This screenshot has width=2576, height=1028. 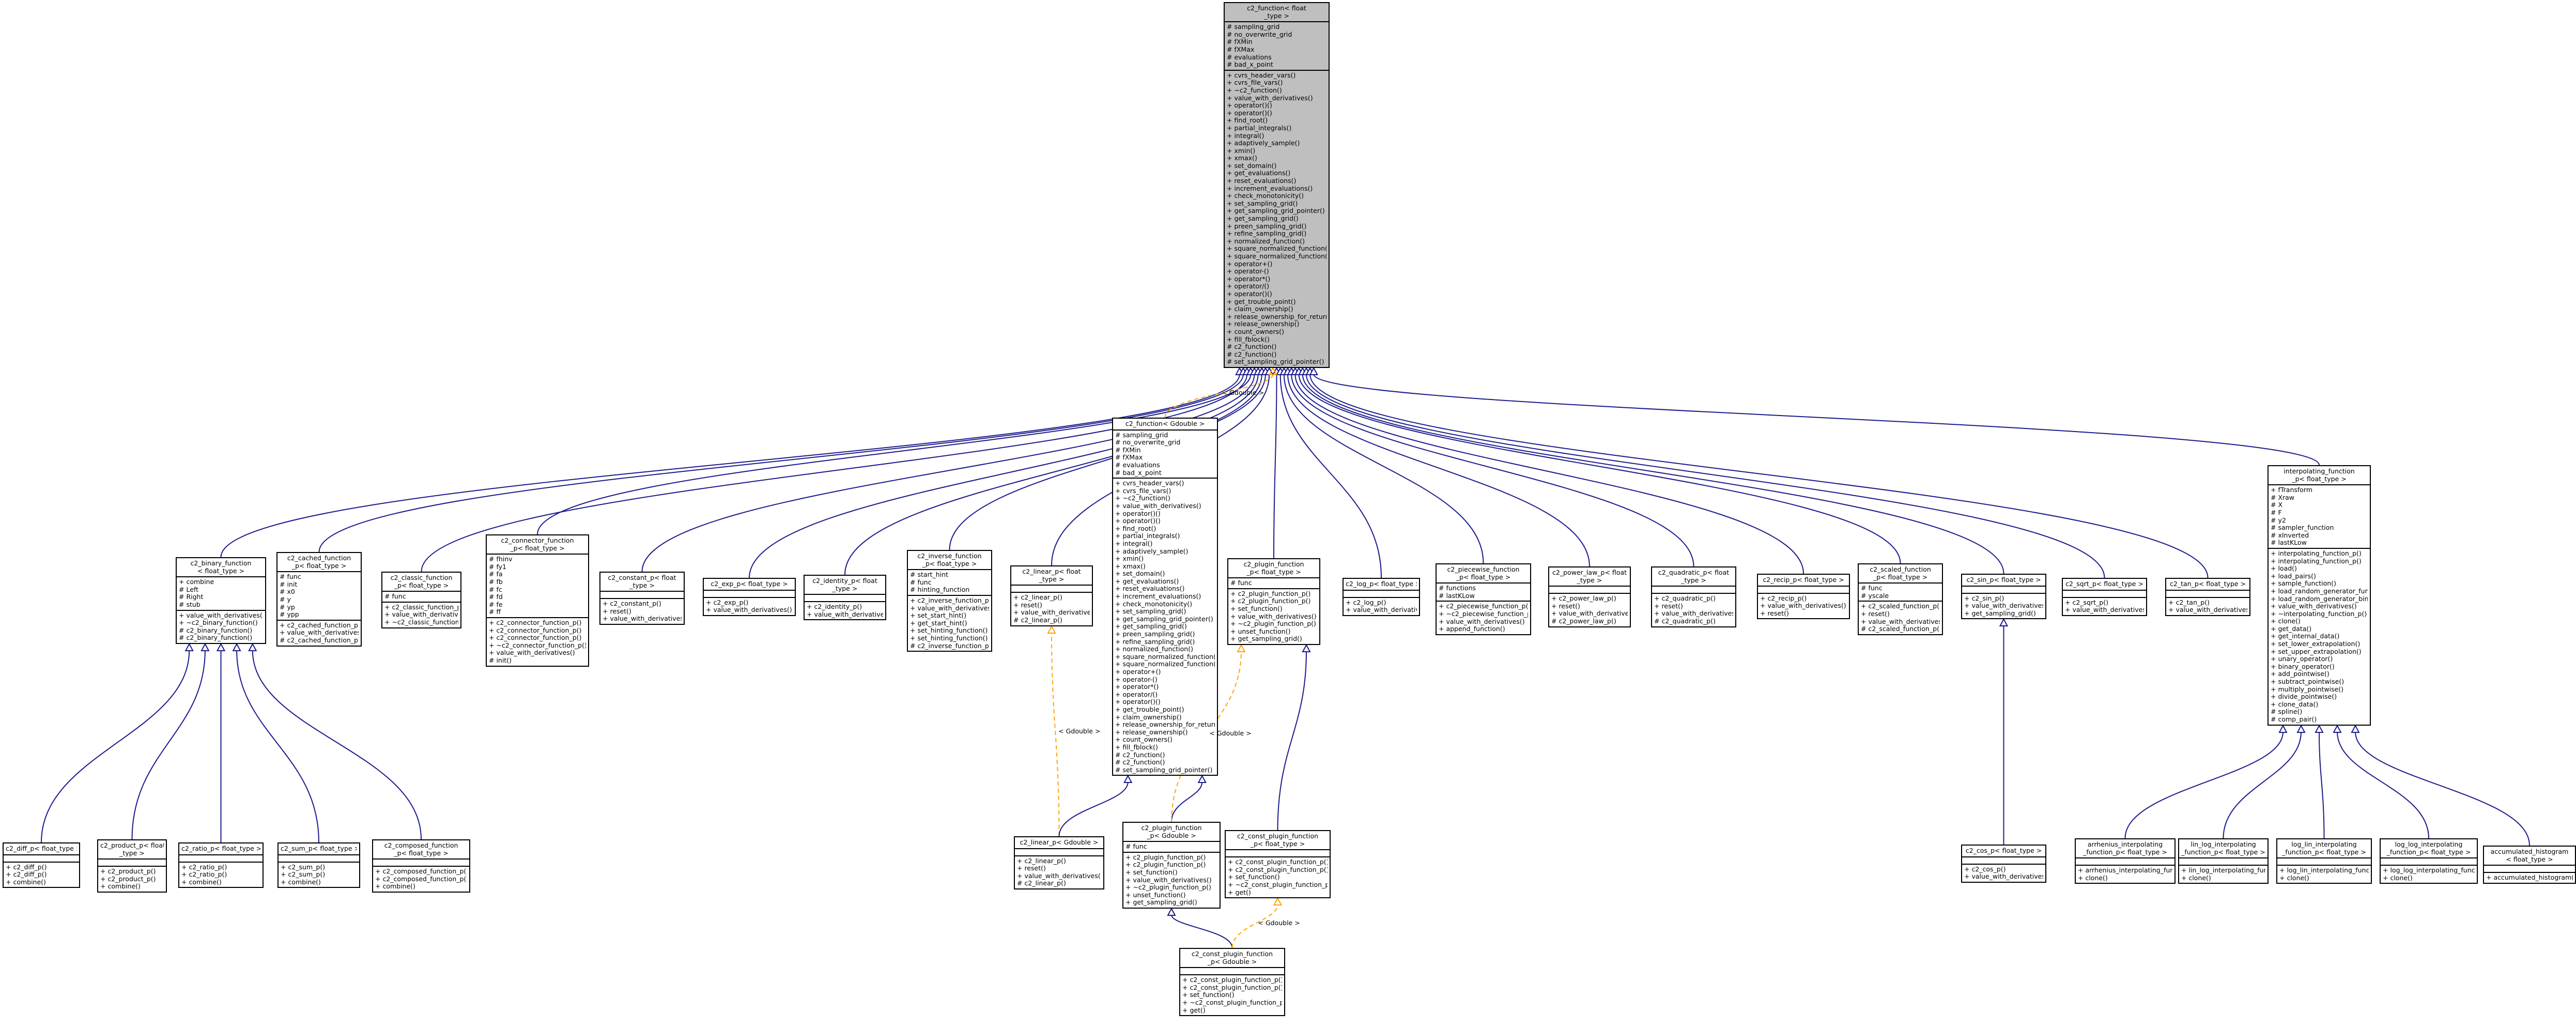 I want to click on methods-line: + clone(), so click(x=2398, y=878).